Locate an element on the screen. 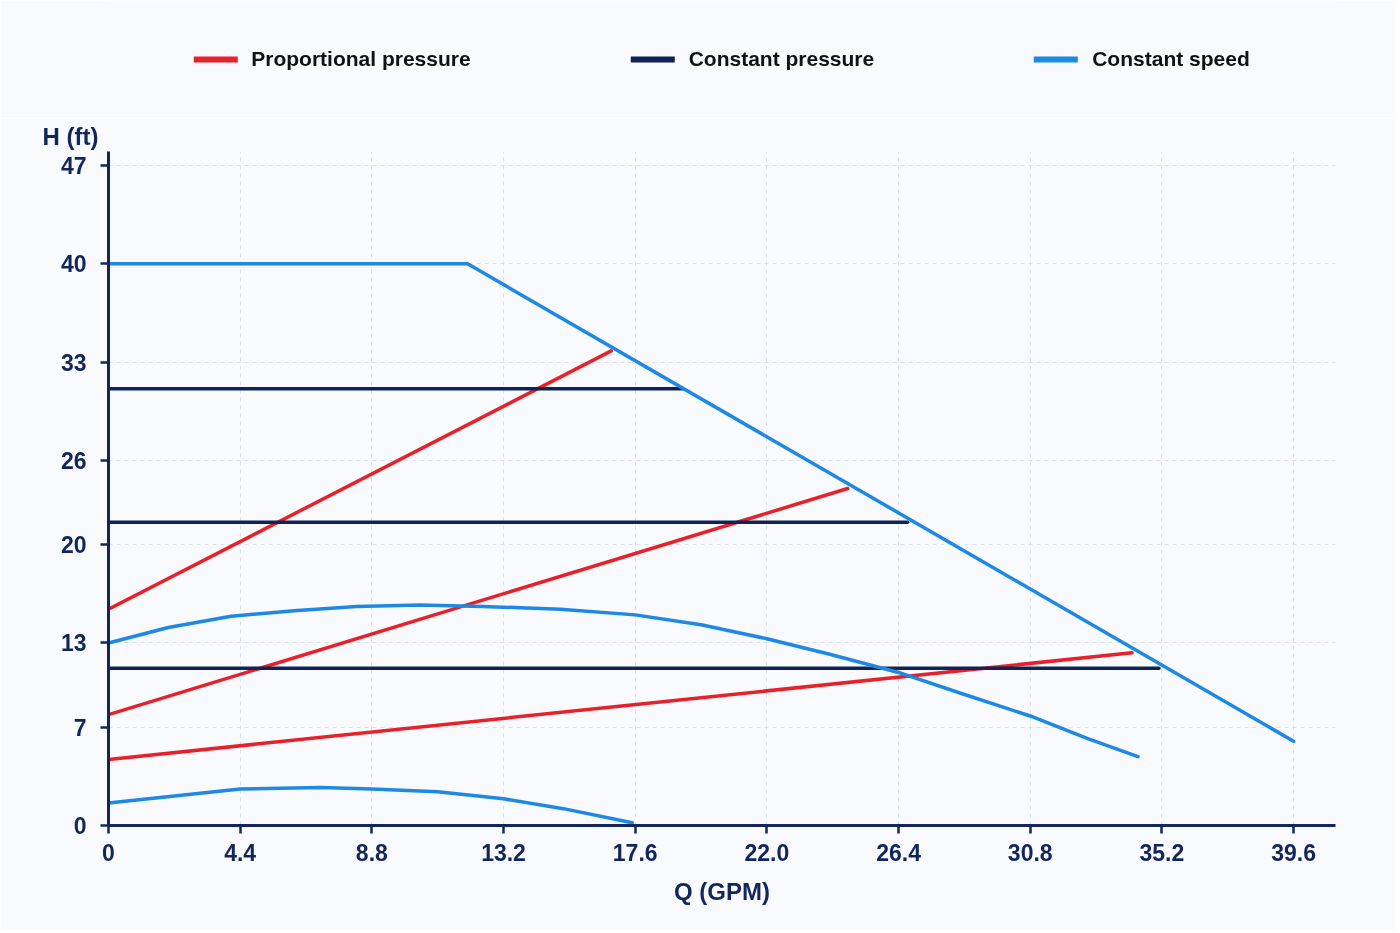 The image size is (1400, 933). y-tick-label: 33 is located at coordinates (73, 362).